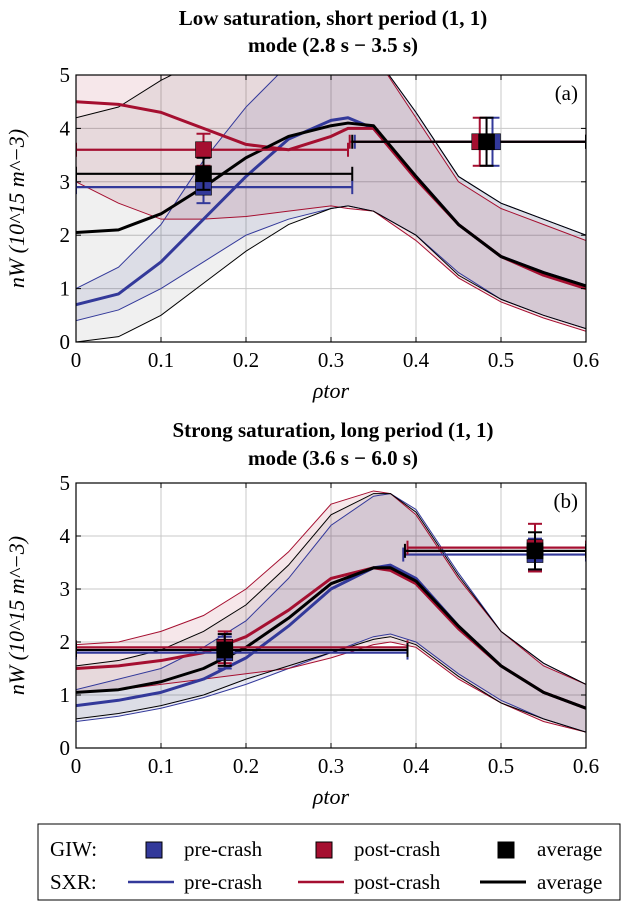 The image size is (628, 902). I want to click on panel-a-xtick-label: 0.4, so click(416, 360).